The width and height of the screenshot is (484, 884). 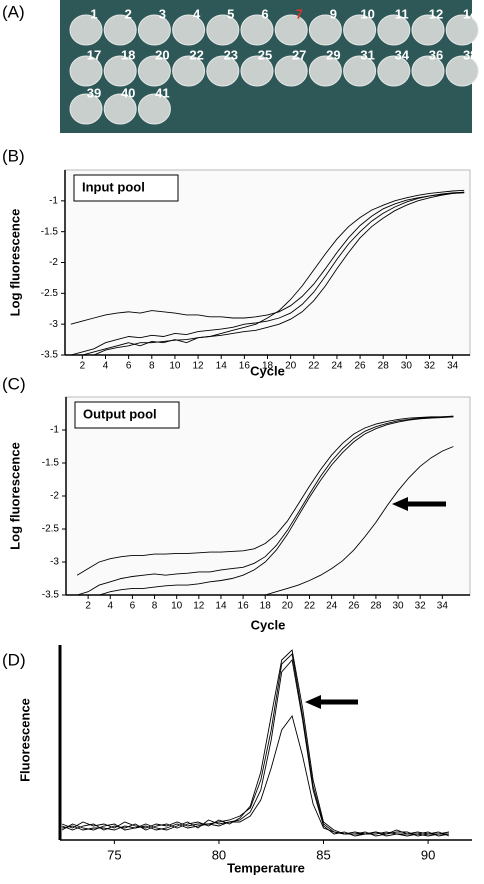 I want to click on well-label: 10, so click(x=367, y=13).